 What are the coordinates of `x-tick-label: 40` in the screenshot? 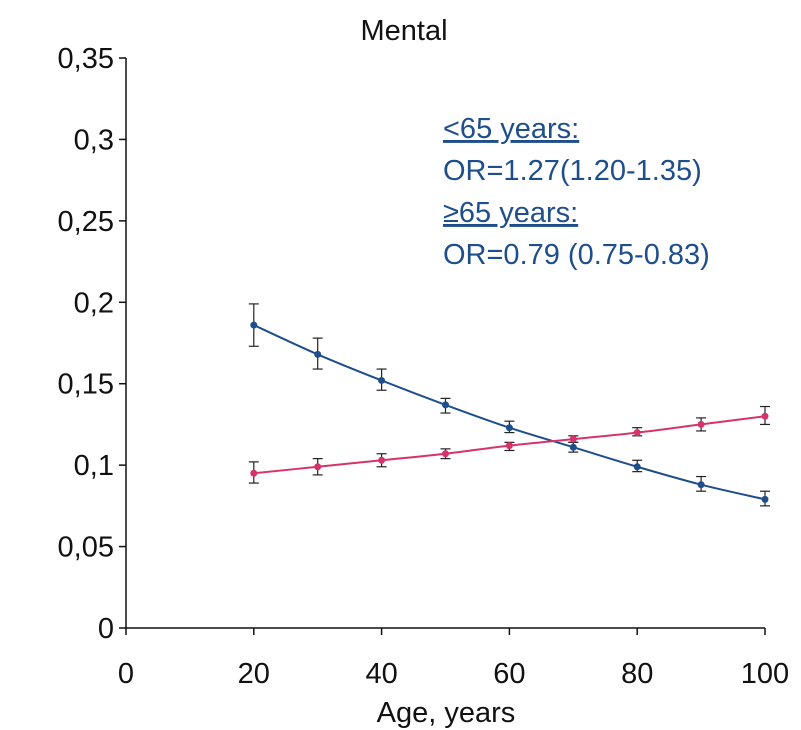 It's located at (381, 674).